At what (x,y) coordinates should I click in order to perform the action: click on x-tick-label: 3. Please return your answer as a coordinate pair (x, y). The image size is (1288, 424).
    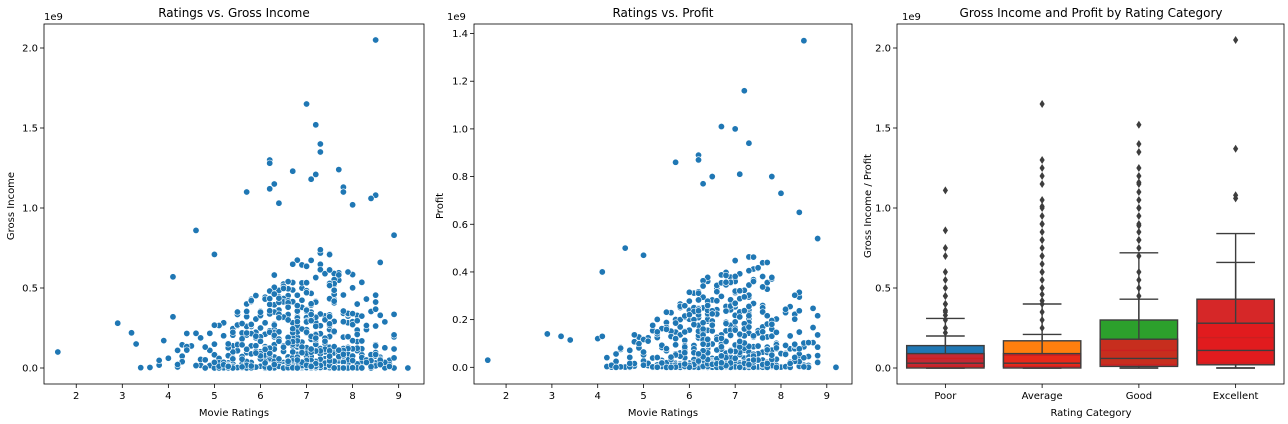
    Looking at the image, I should click on (122, 396).